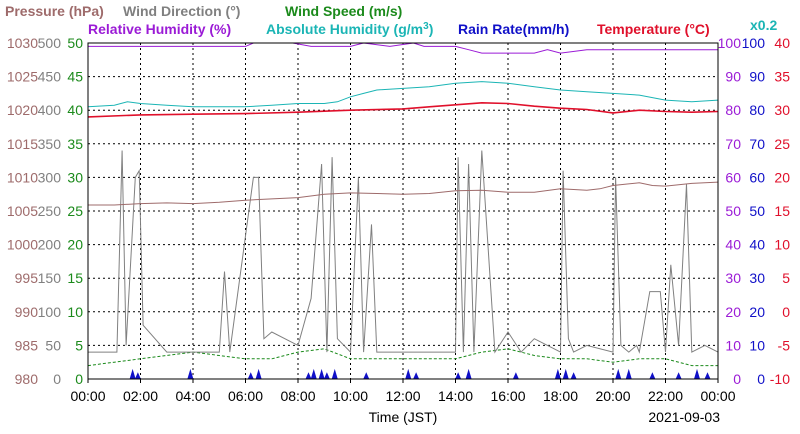 This screenshot has height=434, width=800. What do you see at coordinates (761, 379) in the screenshot?
I see `y-tick-label-rain: 0` at bounding box center [761, 379].